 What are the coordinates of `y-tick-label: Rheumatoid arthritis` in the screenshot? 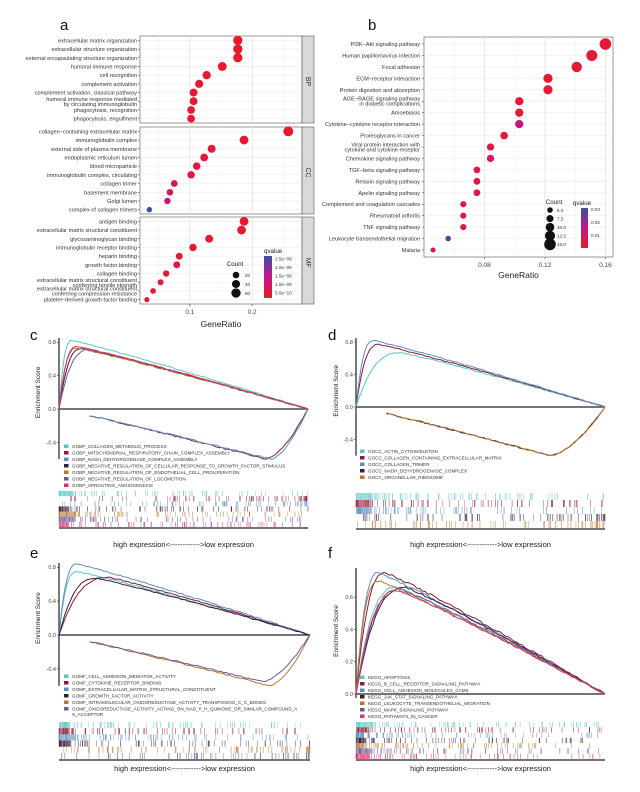 It's located at (395, 217).